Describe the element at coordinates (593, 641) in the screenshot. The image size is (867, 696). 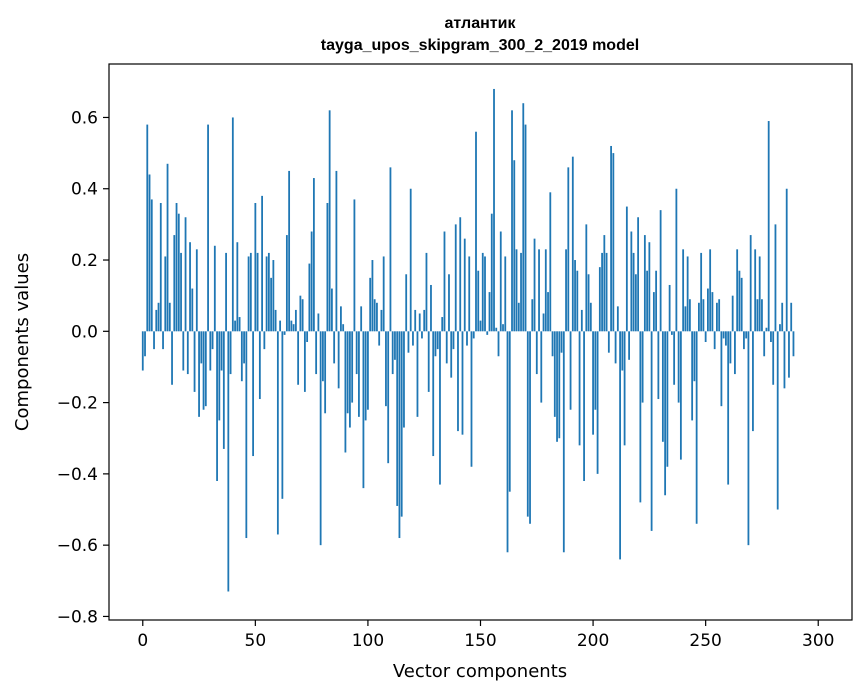
I see `x-tick-label: 200` at that location.